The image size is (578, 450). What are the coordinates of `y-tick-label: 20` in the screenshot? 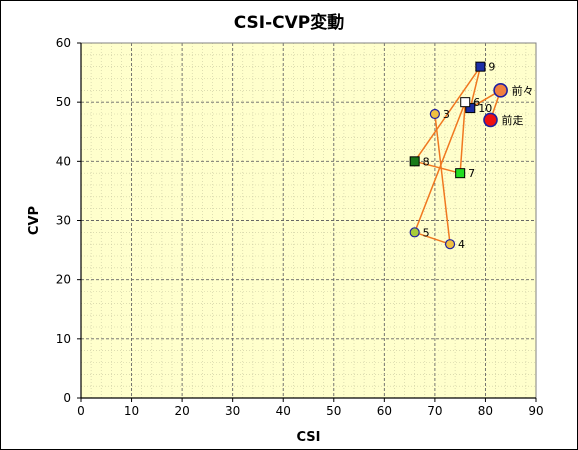 It's located at (63, 280).